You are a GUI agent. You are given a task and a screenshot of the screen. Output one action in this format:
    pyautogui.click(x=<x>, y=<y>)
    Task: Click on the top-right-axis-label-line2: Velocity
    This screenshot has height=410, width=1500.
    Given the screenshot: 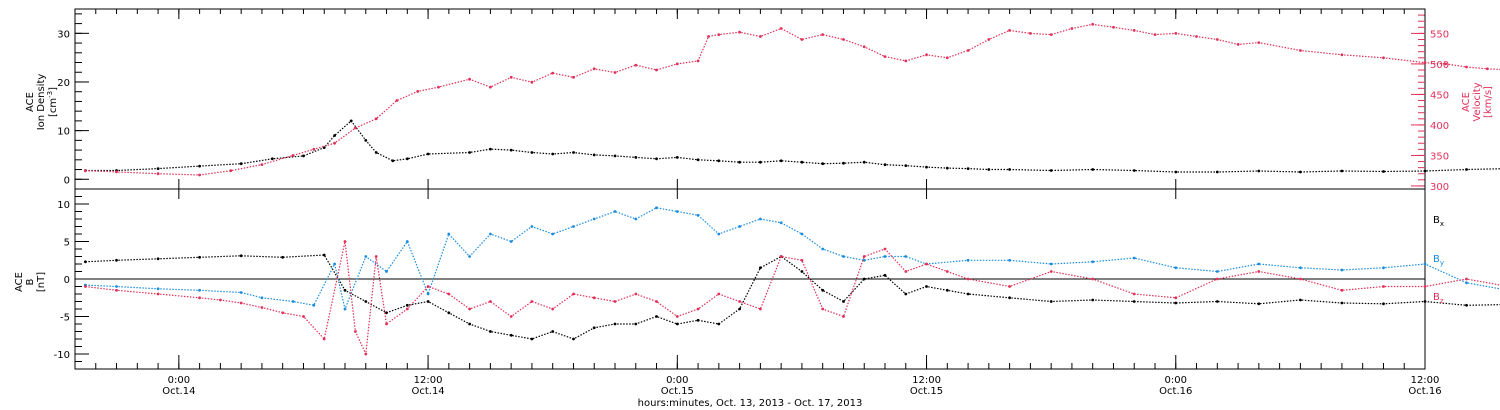 What is the action you would take?
    pyautogui.click(x=1477, y=101)
    